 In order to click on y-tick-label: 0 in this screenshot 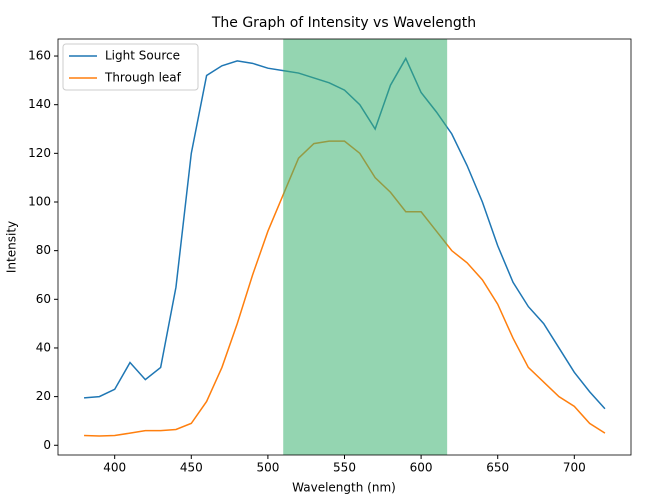, I will do `click(47, 445)`.